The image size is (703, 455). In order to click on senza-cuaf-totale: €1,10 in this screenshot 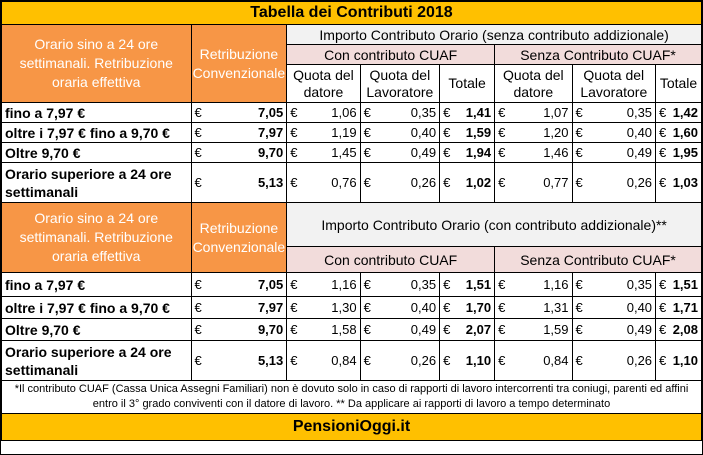, I will do `click(678, 360)`.